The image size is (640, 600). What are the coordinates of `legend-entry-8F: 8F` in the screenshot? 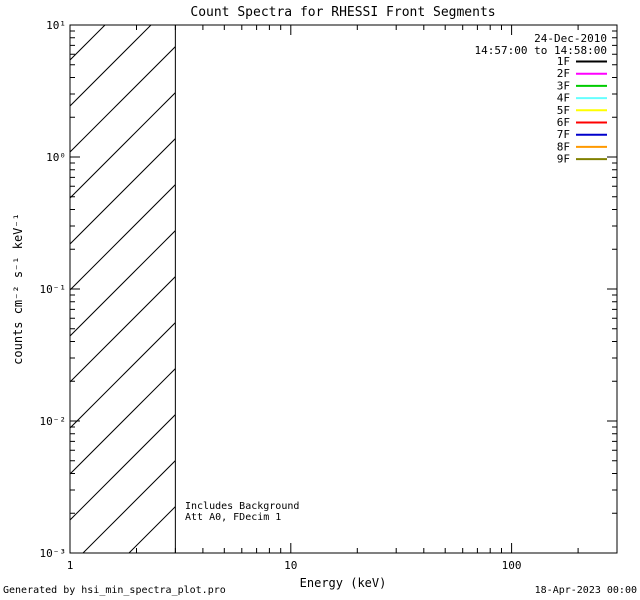 It's located at (582, 146).